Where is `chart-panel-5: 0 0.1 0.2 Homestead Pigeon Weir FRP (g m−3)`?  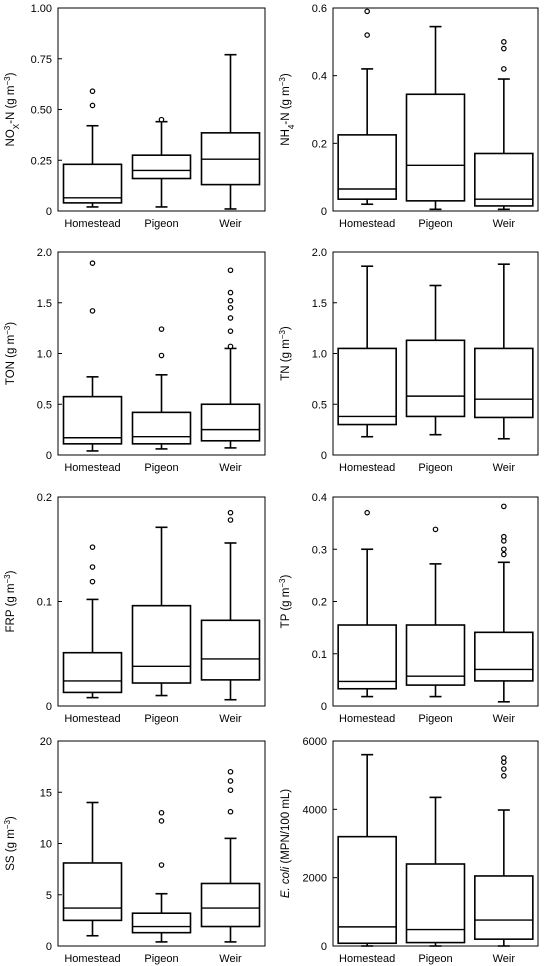
chart-panel-5: 0 0.1 0.2 Homestead Pigeon Weir FRP (g m−3) is located at coordinates (134, 608).